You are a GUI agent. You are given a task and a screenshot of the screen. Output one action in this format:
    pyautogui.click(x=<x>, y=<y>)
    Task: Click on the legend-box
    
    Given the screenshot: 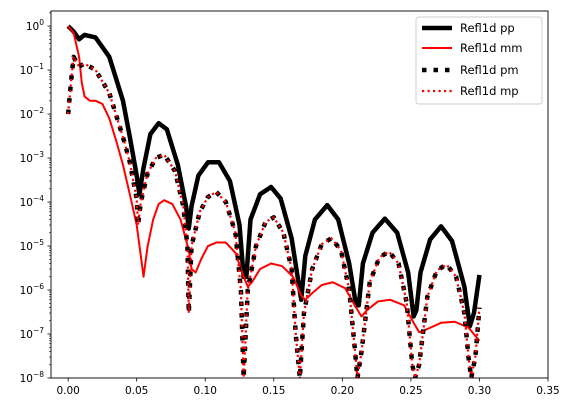 What is the action you would take?
    pyautogui.click(x=479, y=60)
    